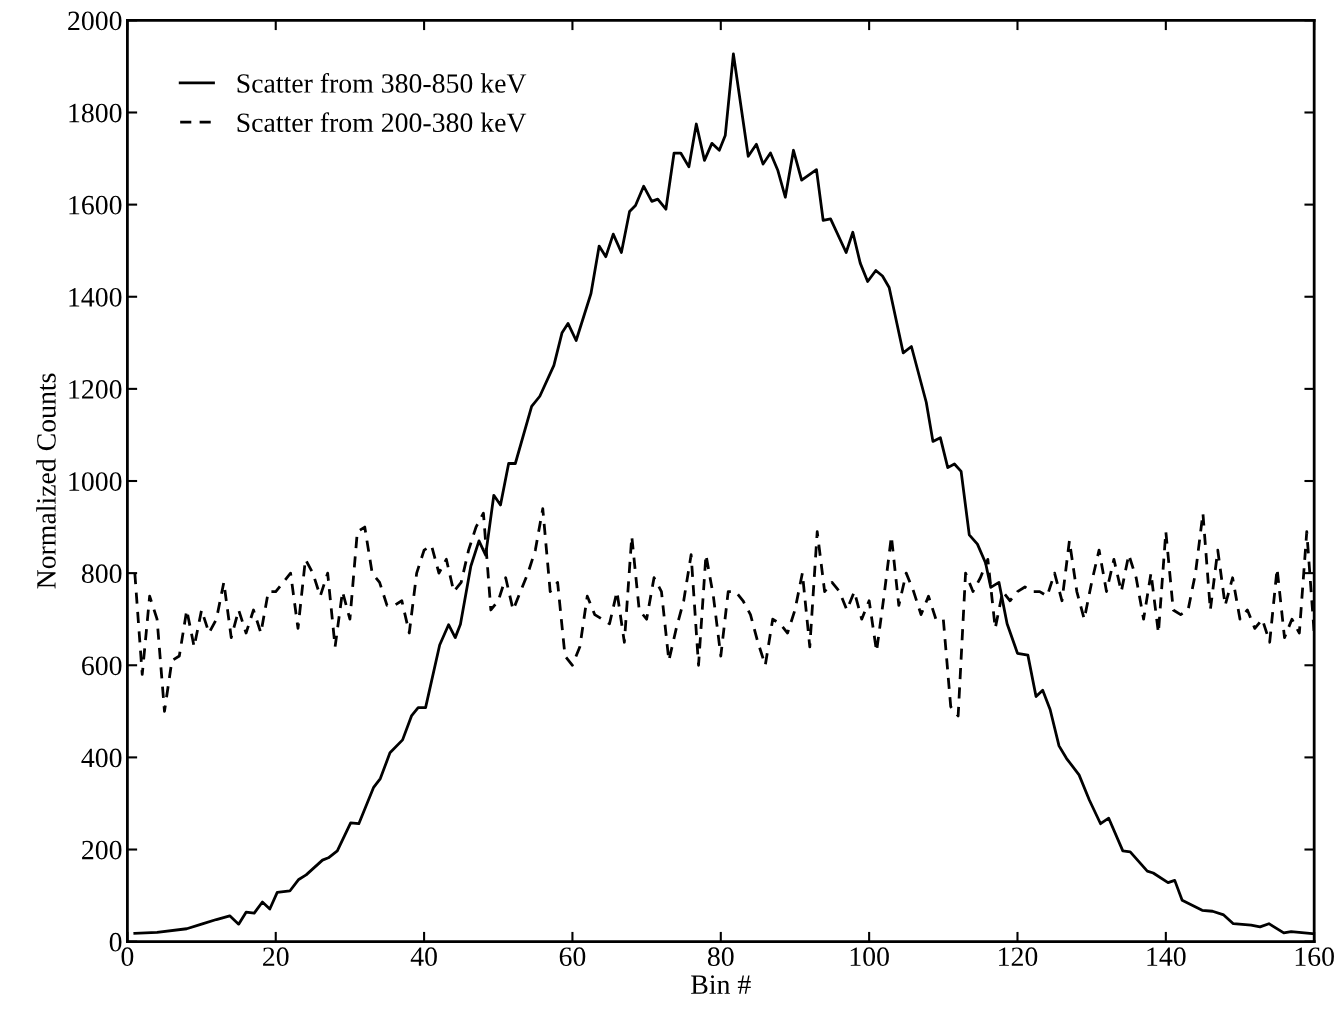 The image size is (1341, 1018). I want to click on y-tick-label: 1000, so click(95, 481).